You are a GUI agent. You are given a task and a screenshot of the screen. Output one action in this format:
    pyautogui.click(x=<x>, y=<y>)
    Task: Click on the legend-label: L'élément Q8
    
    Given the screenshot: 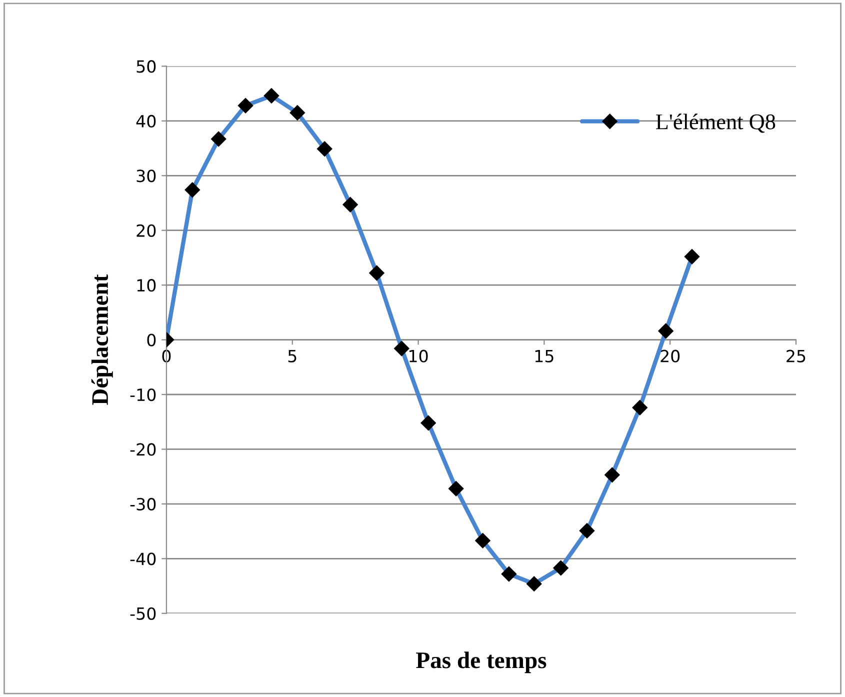 What is the action you would take?
    pyautogui.click(x=716, y=123)
    